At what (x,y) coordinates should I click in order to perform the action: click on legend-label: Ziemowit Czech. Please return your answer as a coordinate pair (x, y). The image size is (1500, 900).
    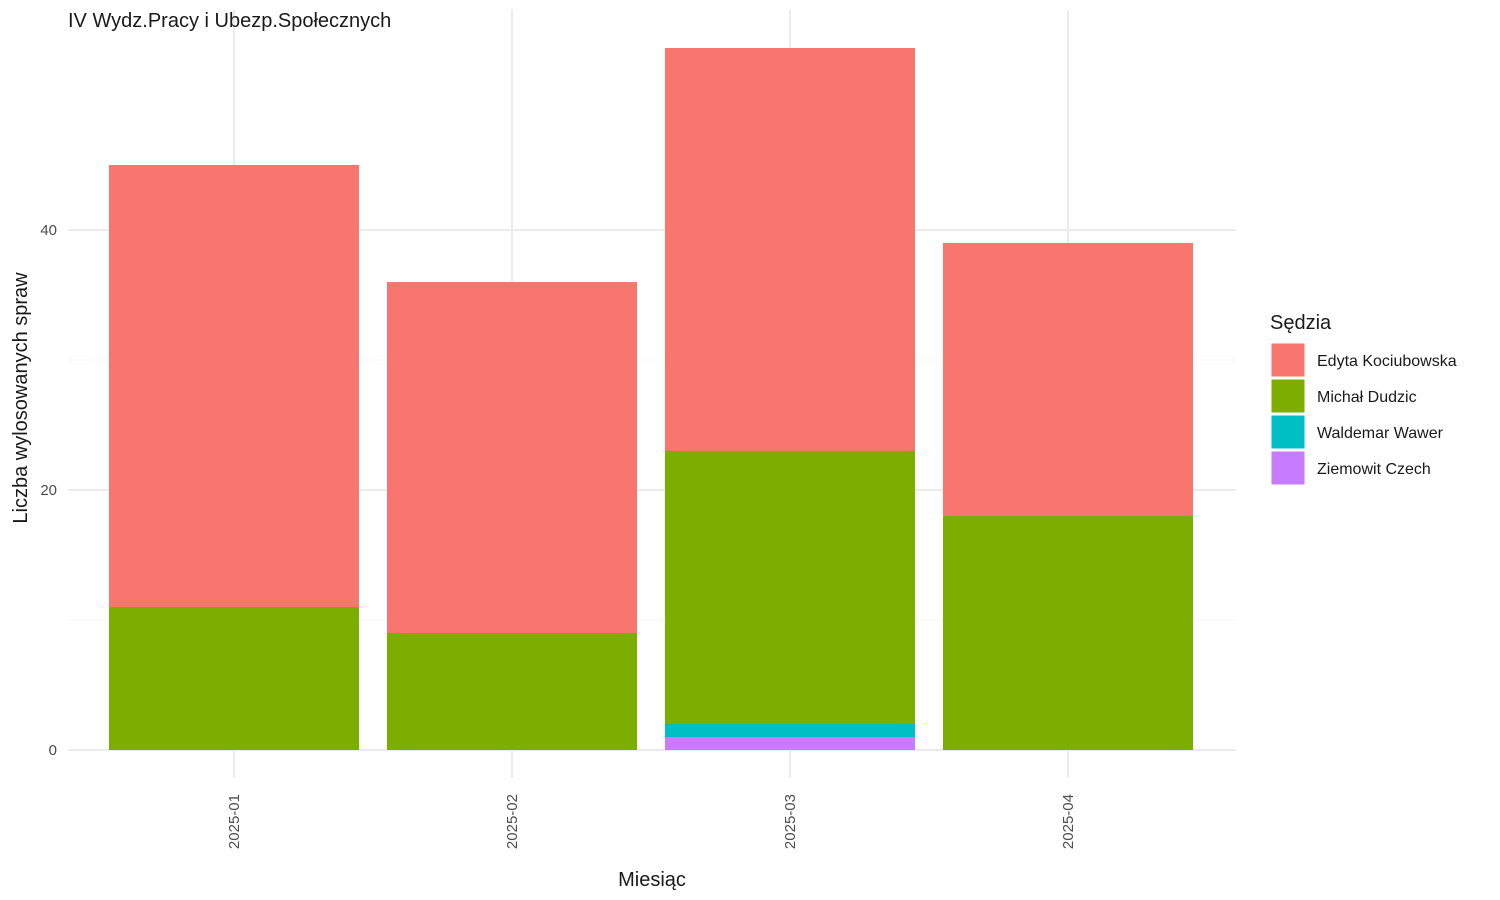
    Looking at the image, I should click on (1374, 469).